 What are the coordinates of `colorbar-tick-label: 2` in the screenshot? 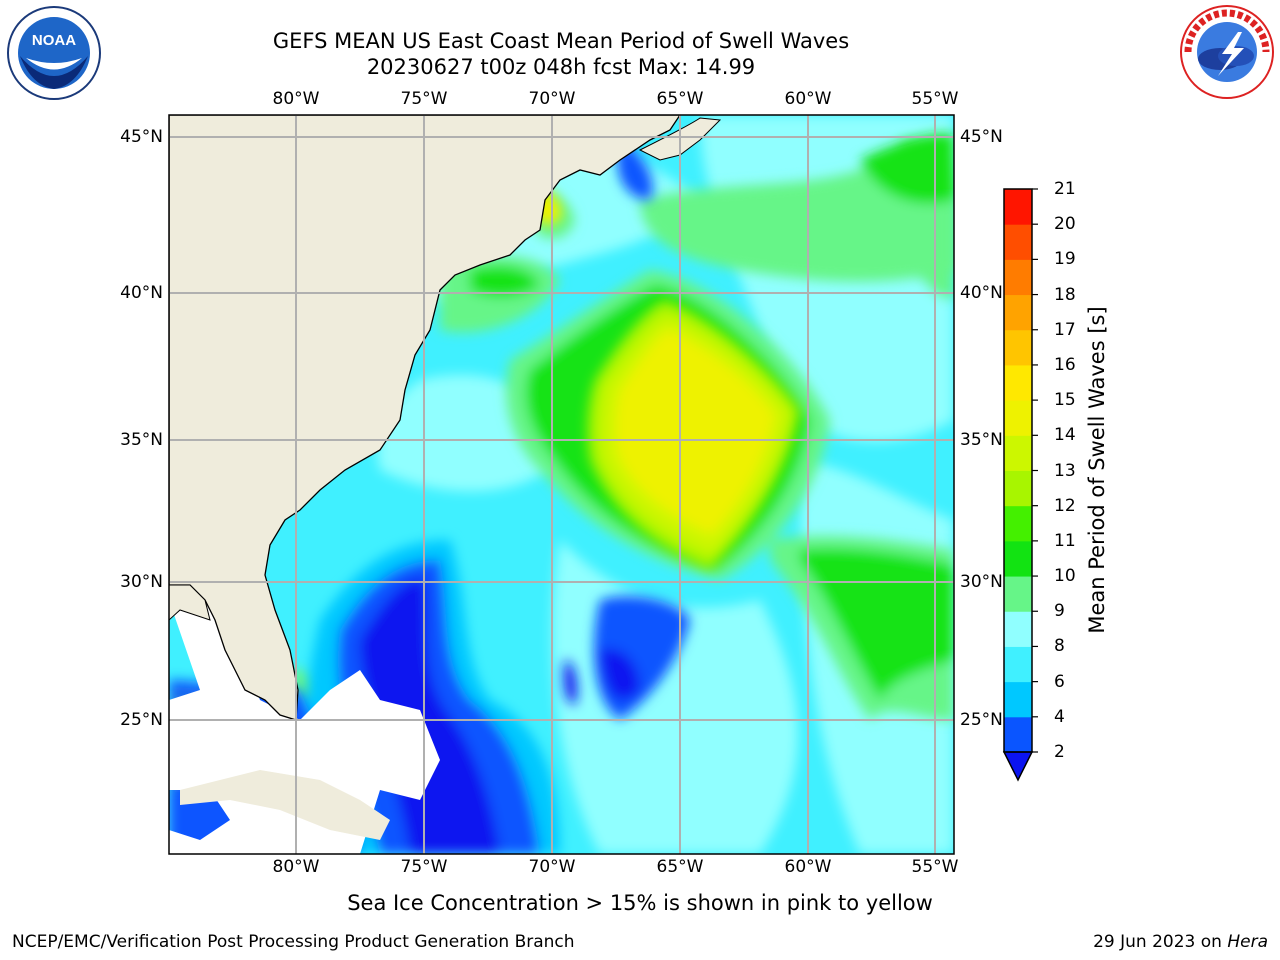 It's located at (1059, 752).